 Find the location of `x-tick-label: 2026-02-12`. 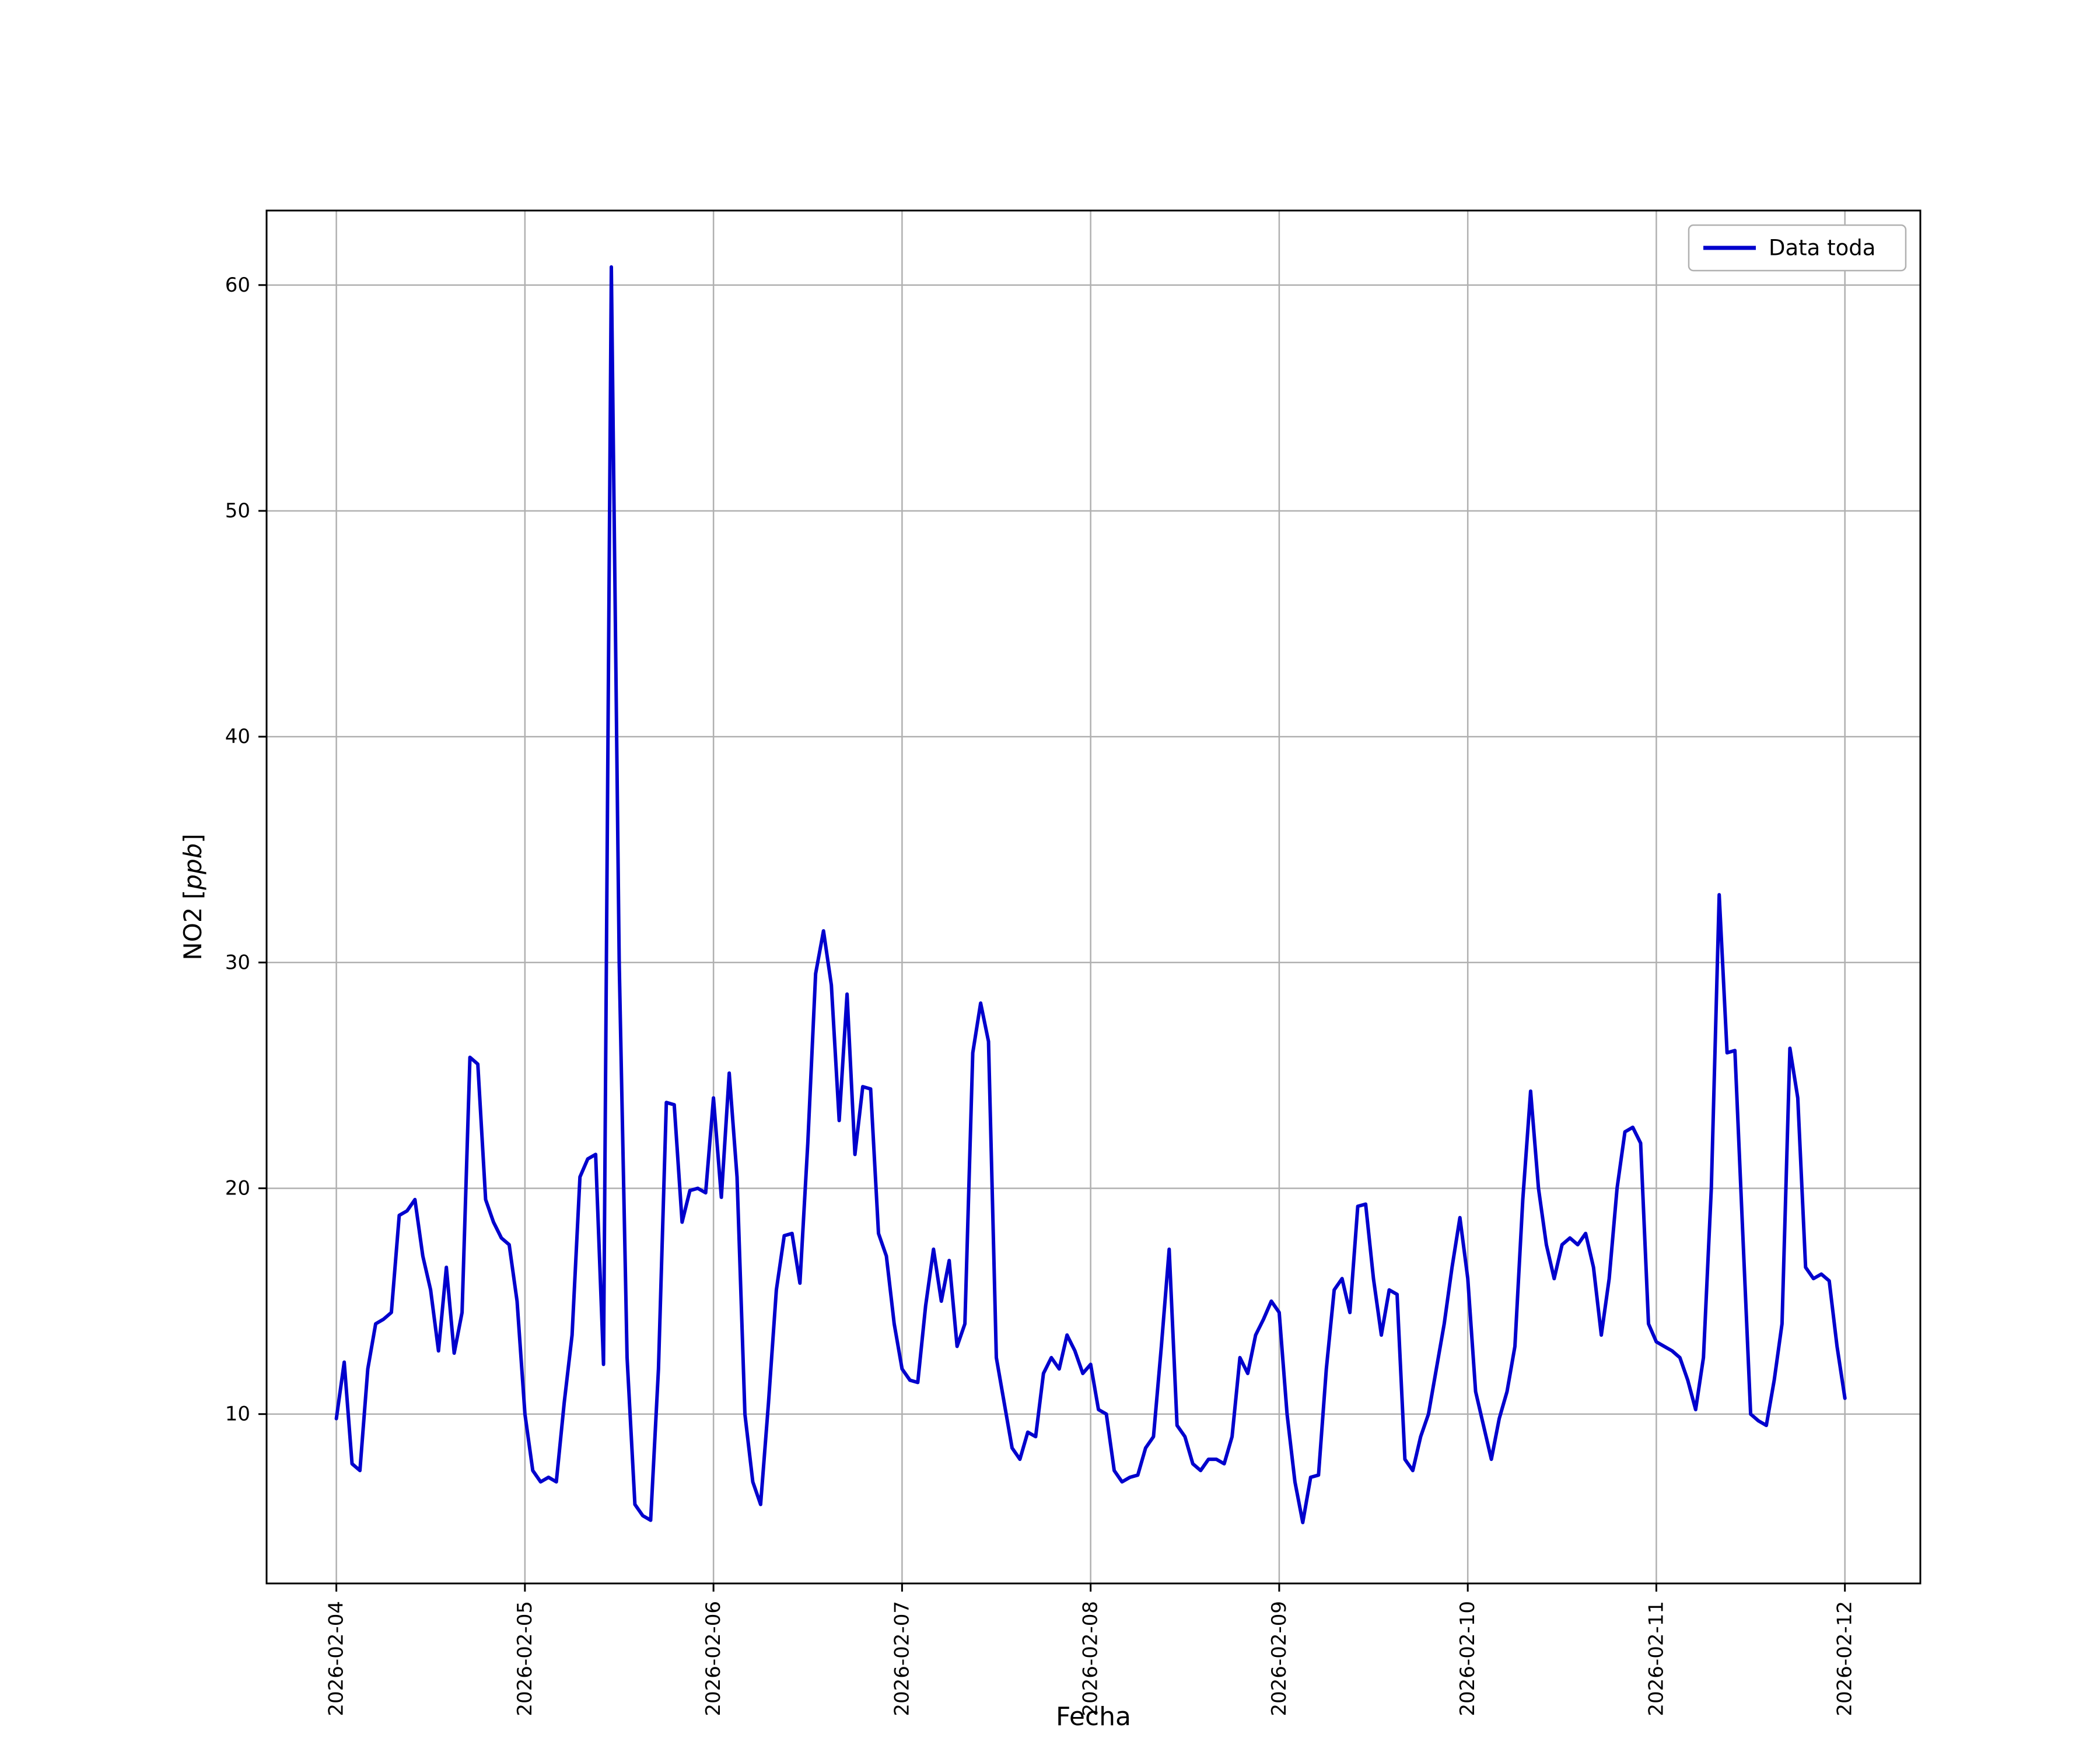

x-tick-label: 2026-02-12 is located at coordinates (1845, 1658).